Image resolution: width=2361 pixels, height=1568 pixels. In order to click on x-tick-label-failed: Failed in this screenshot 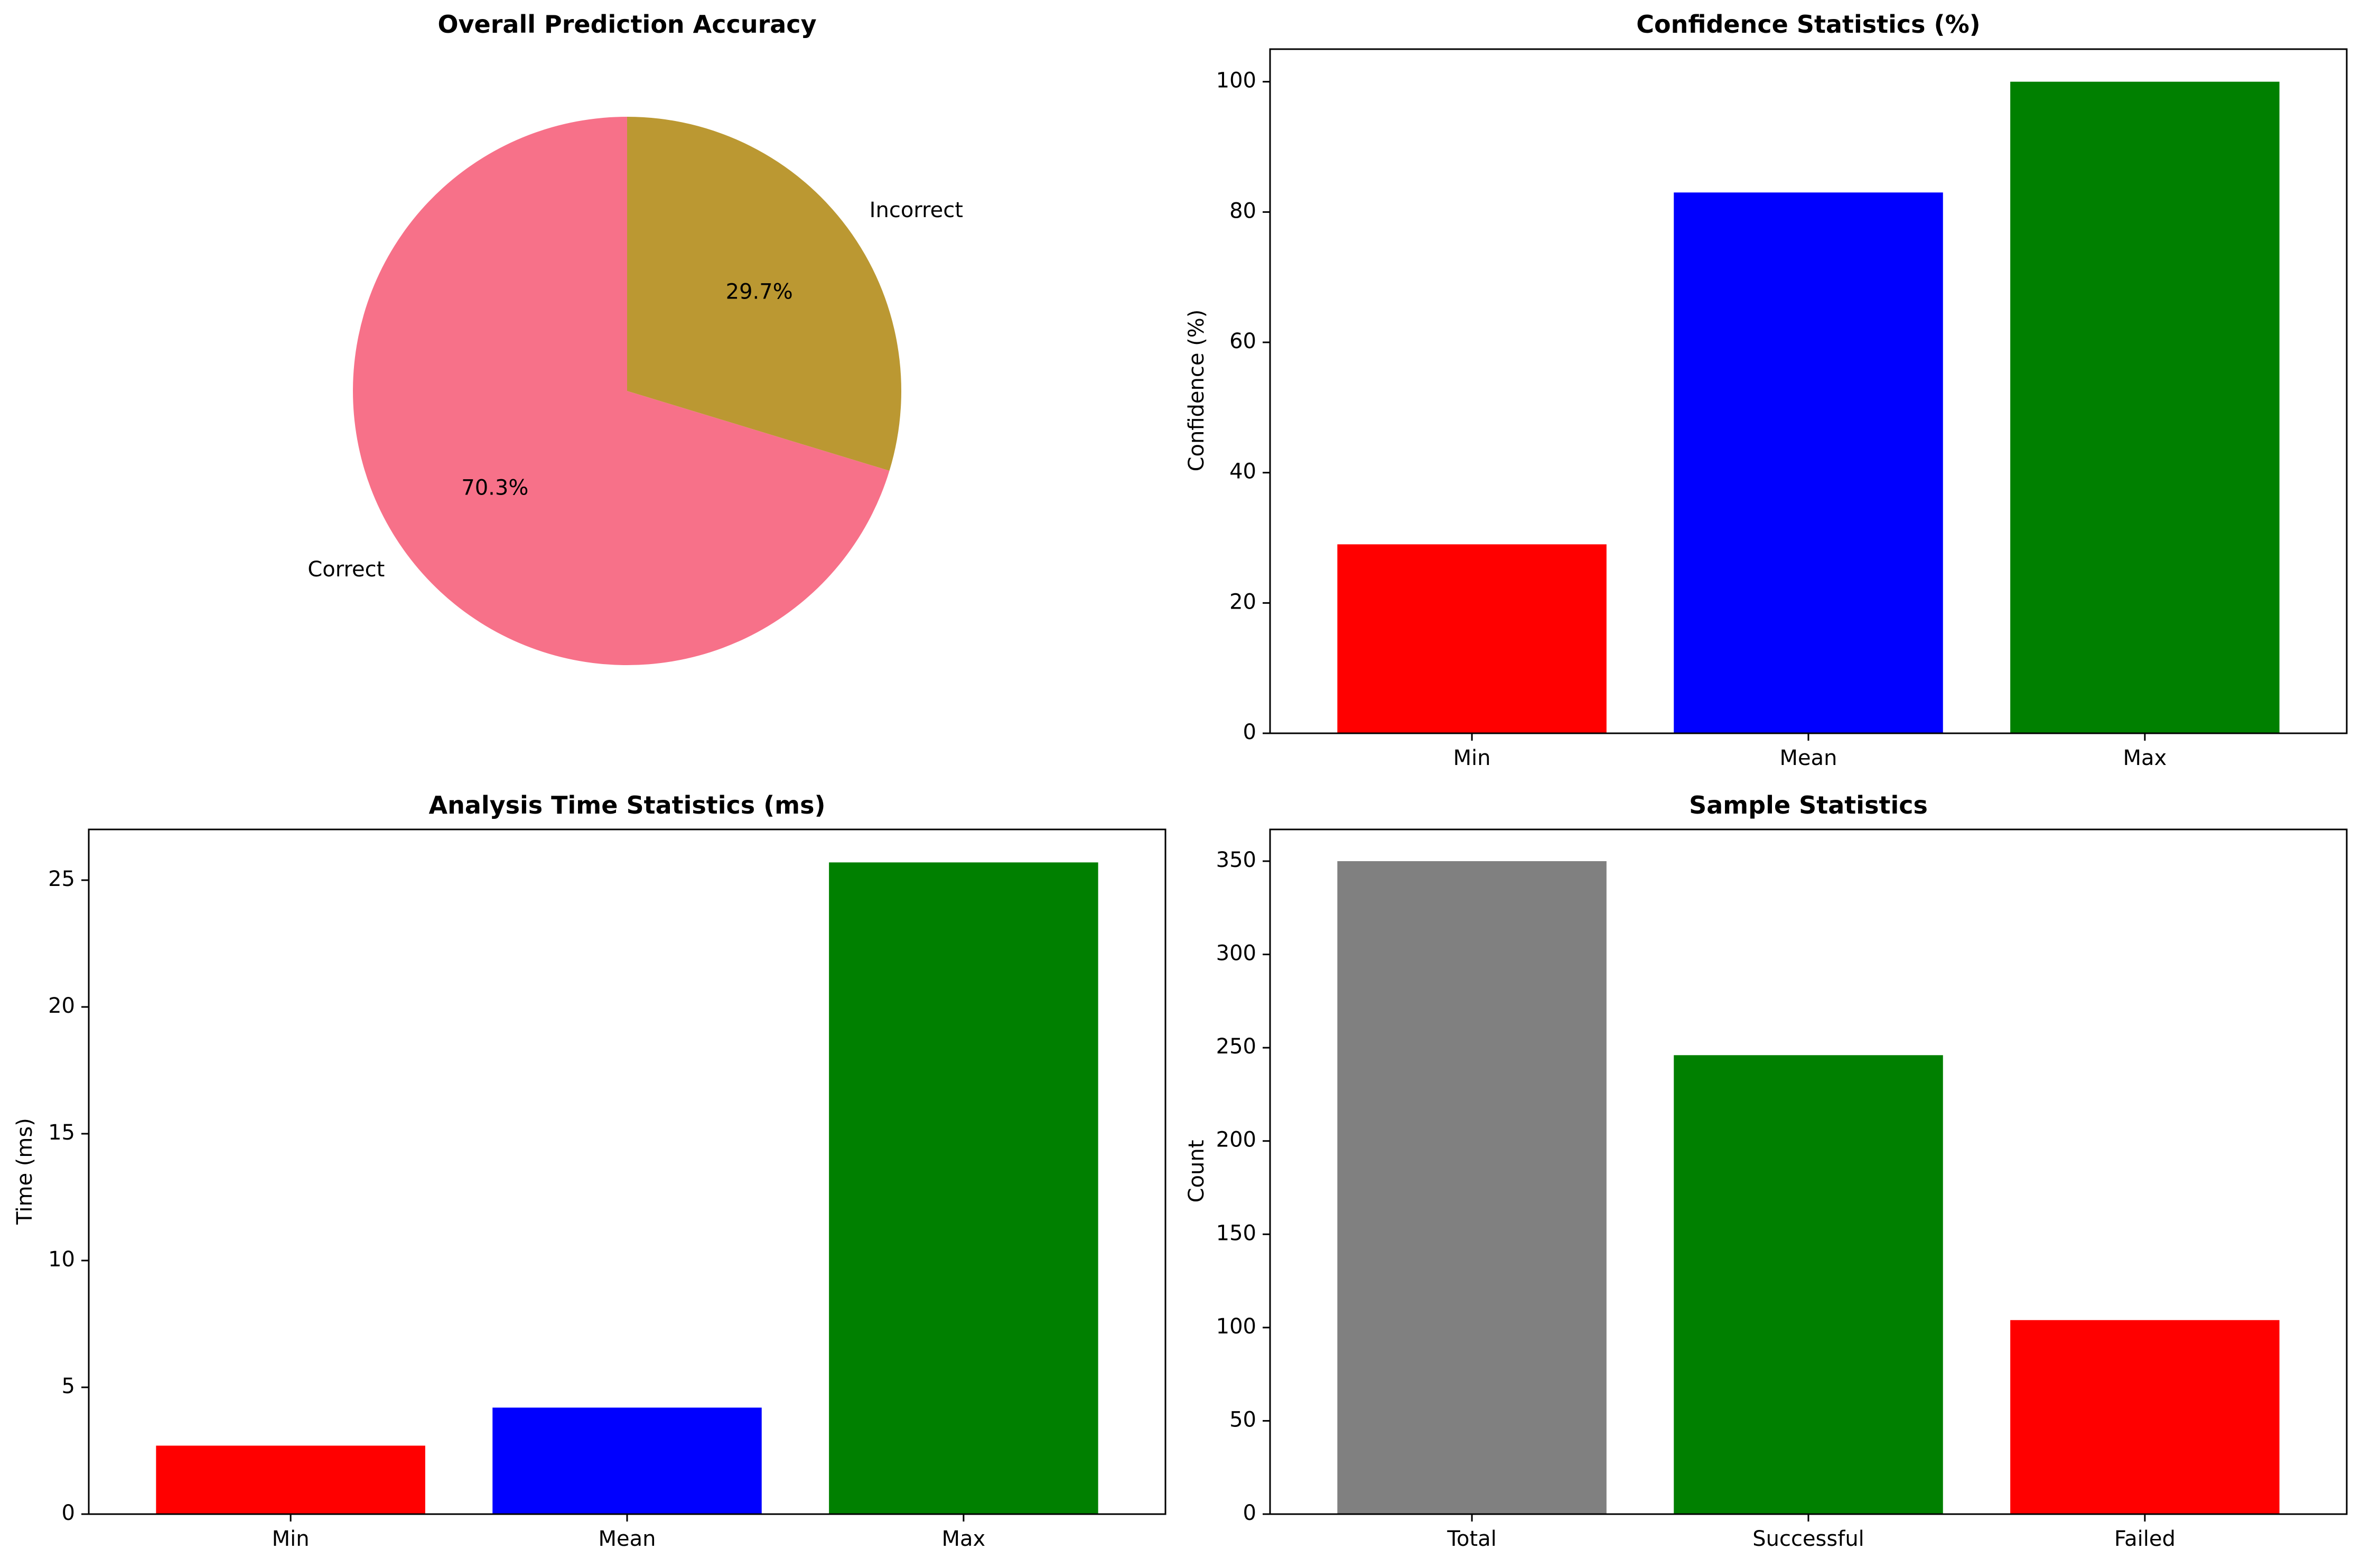, I will do `click(2145, 1539)`.